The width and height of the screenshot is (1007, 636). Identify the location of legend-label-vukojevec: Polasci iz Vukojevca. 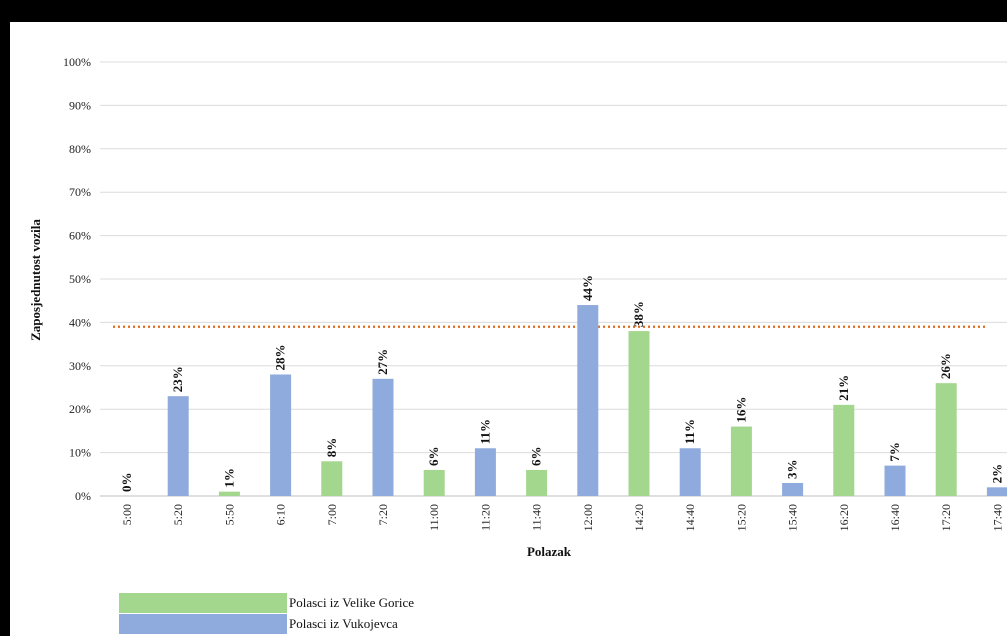
(343, 623).